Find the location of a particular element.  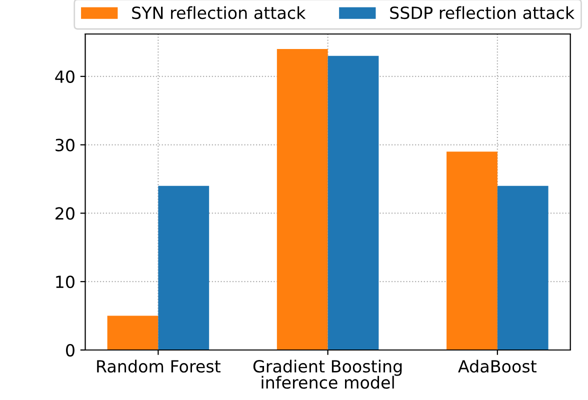

legend-label: SSDP reflection attack is located at coordinates (482, 13).